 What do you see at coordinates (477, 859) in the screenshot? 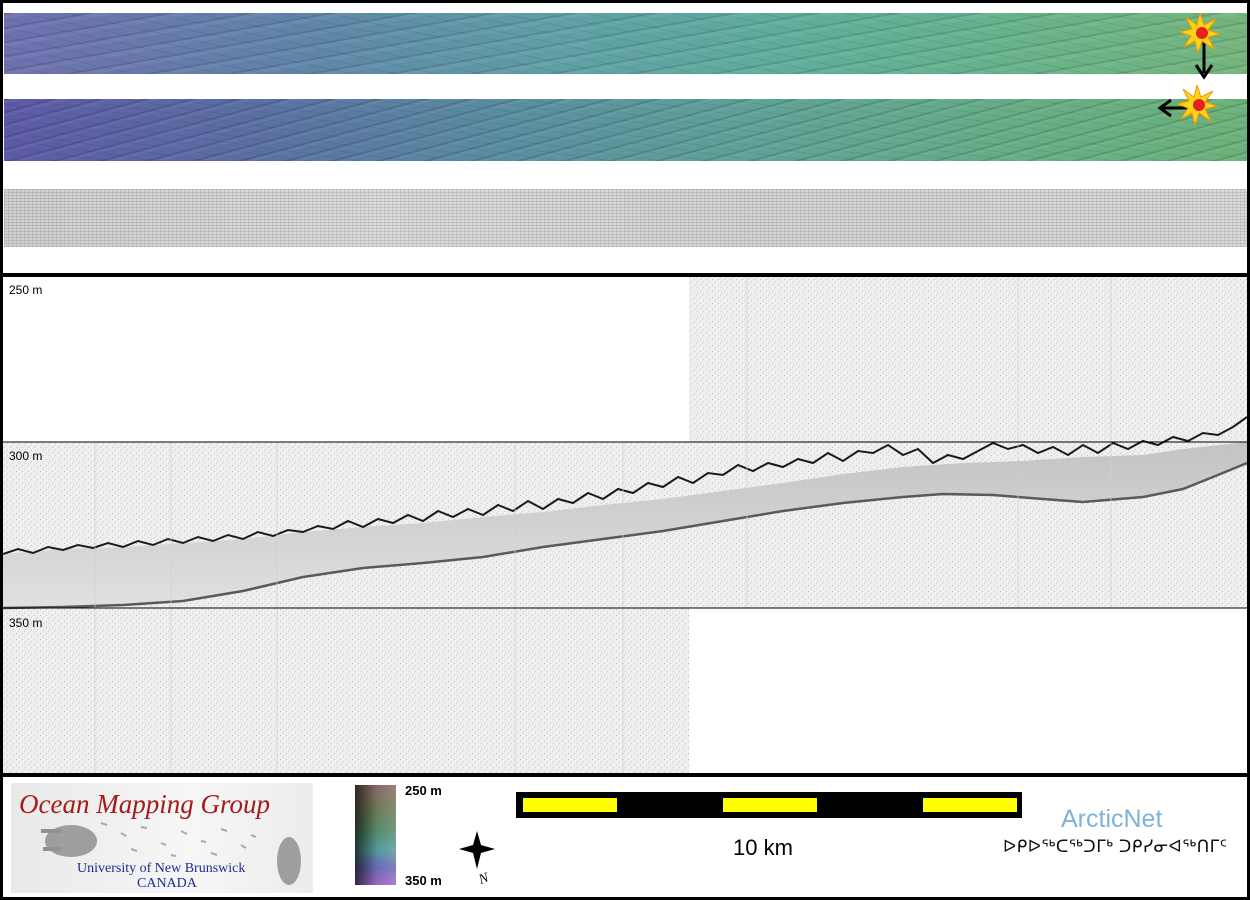
I see `north-arrow-icon: N` at bounding box center [477, 859].